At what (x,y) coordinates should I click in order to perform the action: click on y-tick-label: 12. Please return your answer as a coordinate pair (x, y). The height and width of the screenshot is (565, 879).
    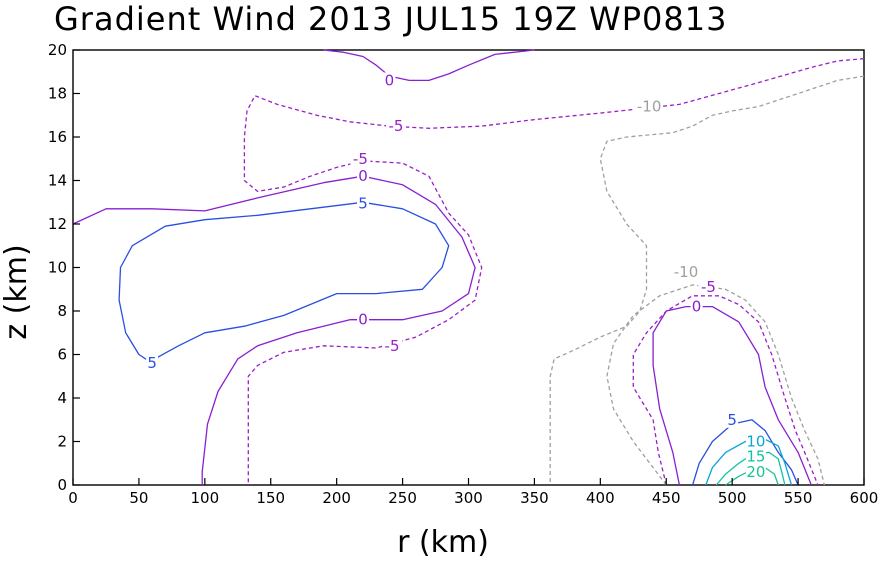
    Looking at the image, I should click on (57, 224).